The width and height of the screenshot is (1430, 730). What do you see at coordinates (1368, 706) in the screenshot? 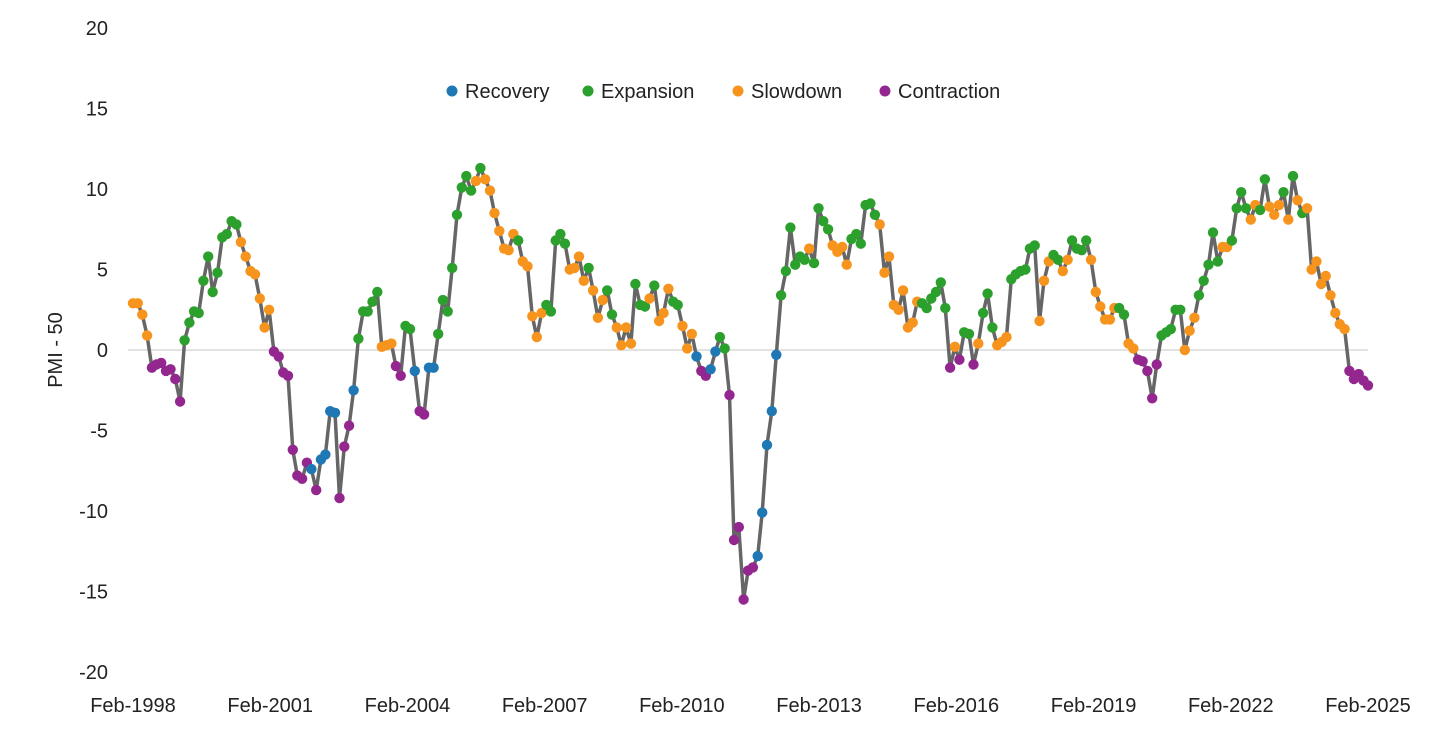
I see `x-tick-label: Feb-2025` at bounding box center [1368, 706].